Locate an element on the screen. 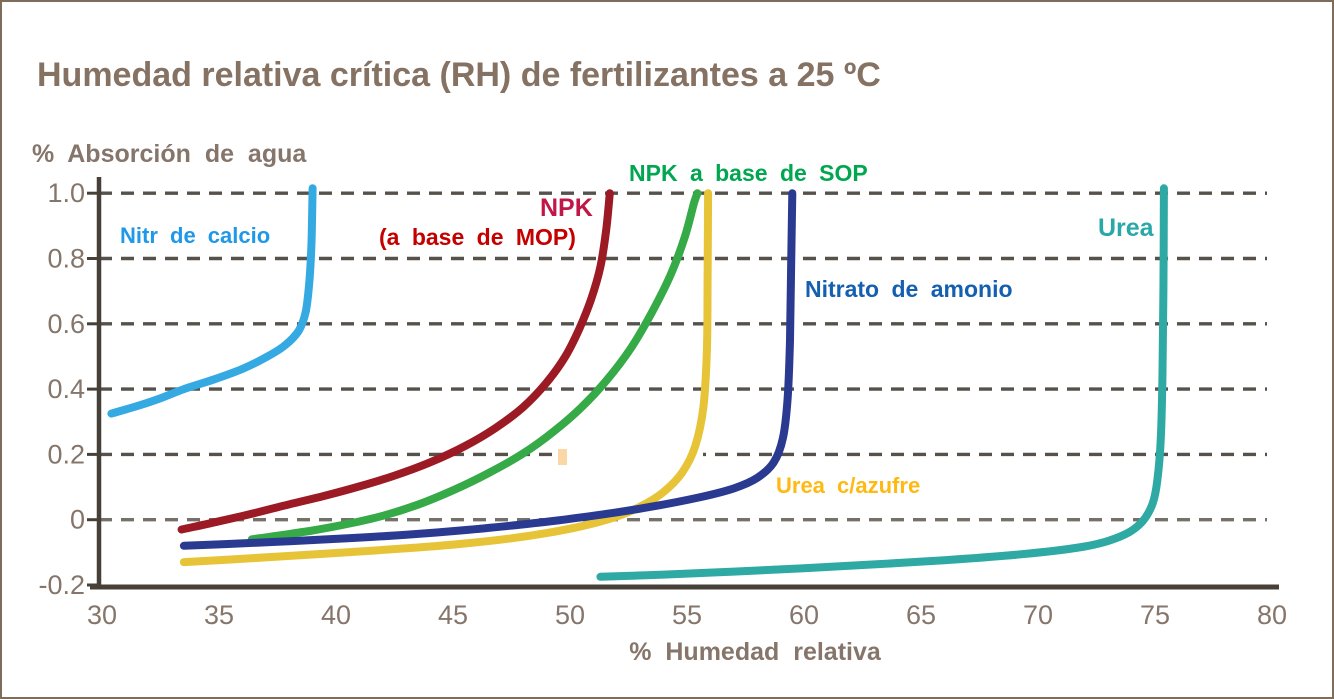  curve-calcio is located at coordinates (212, 301).